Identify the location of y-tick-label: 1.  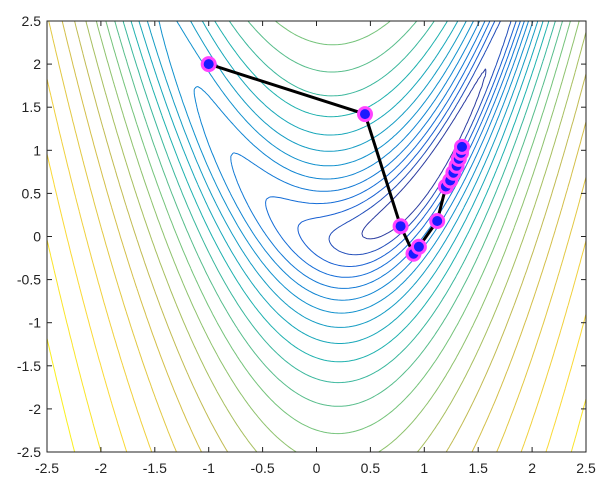
(37, 150).